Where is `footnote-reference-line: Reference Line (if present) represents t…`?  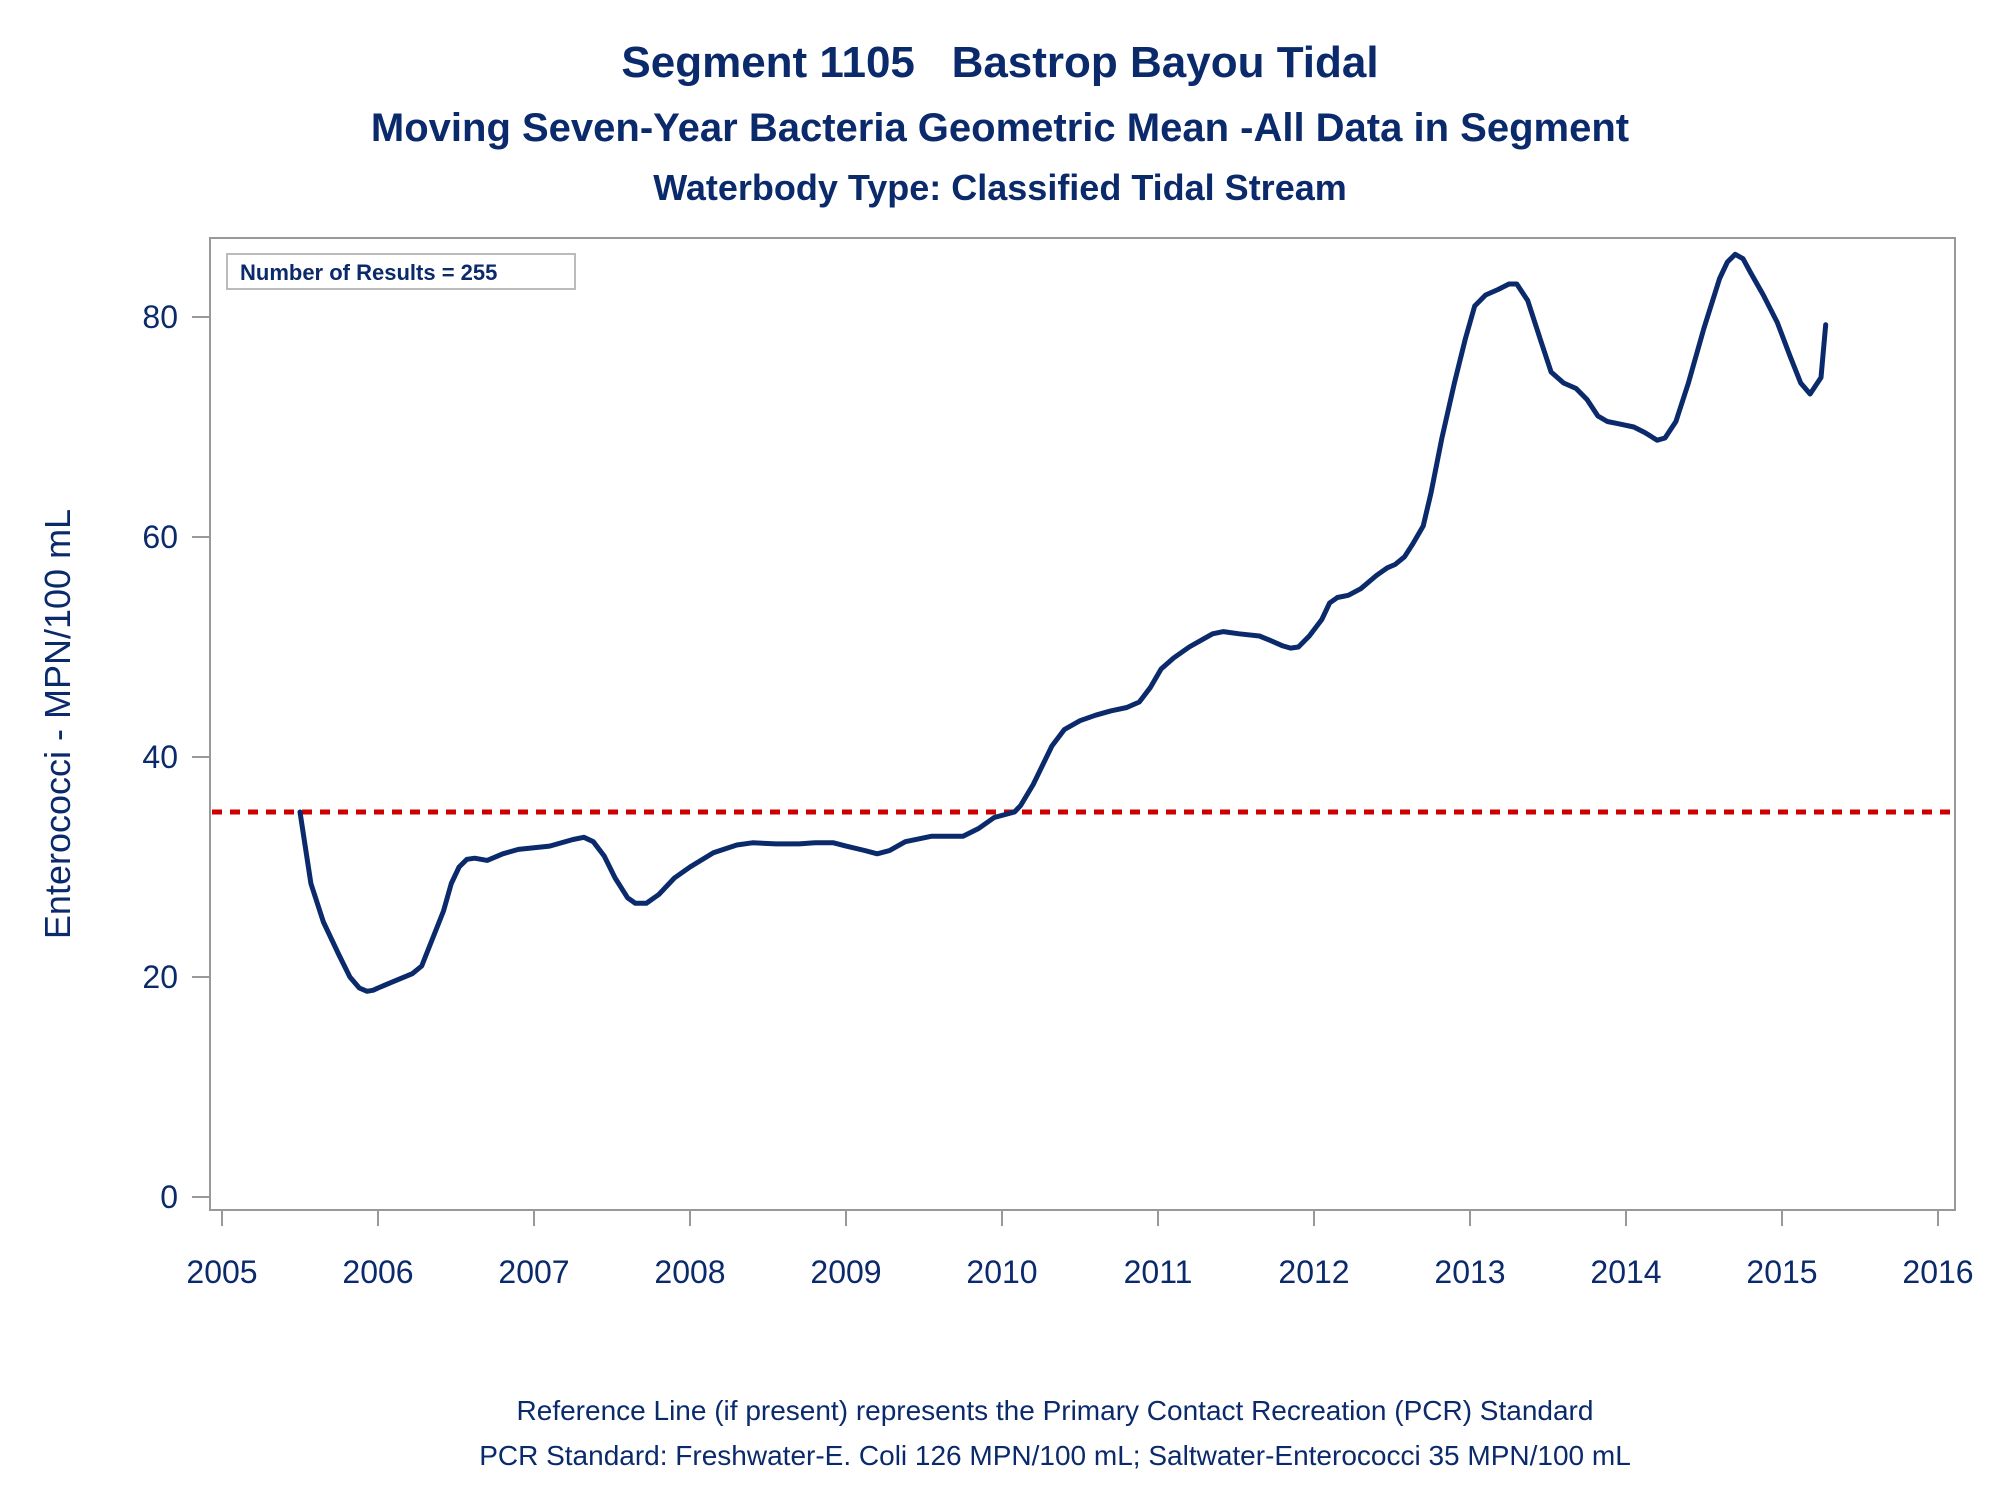 footnote-reference-line: Reference Line (if present) represents t… is located at coordinates (1055, 1410).